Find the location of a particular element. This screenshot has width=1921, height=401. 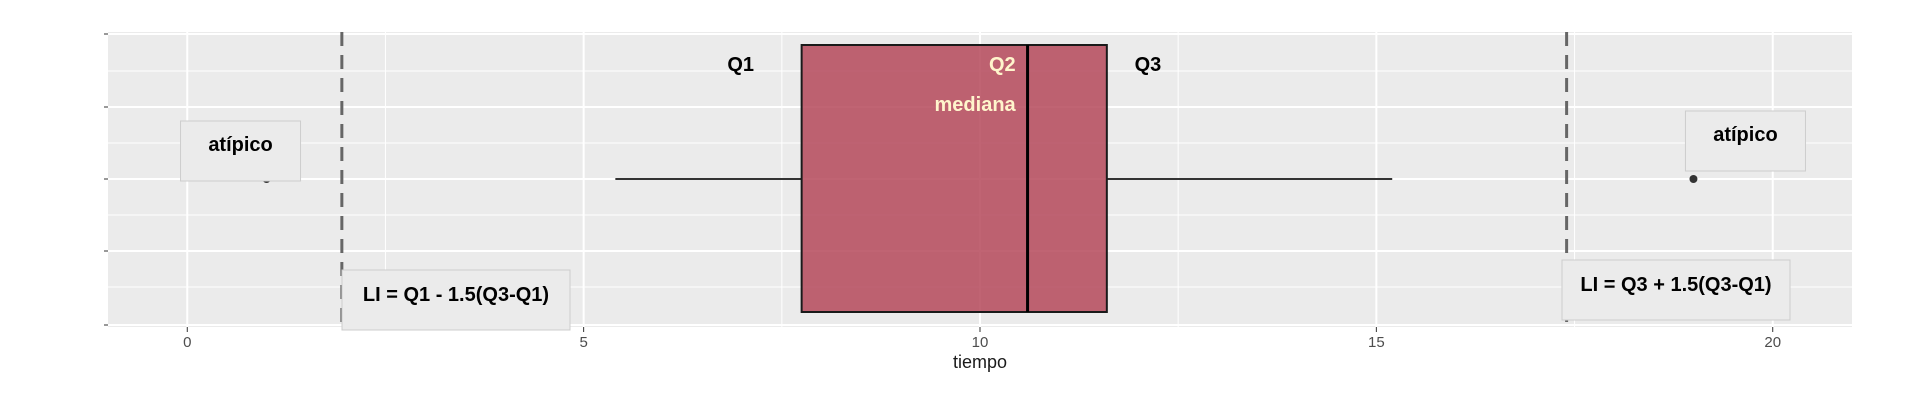

q1-label: Q1 is located at coordinates (740, 65).